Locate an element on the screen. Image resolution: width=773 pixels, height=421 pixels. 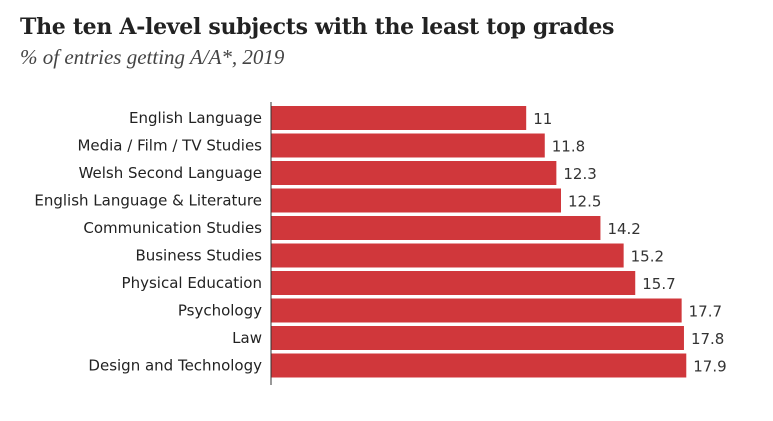
value-label: 17.7 is located at coordinates (705, 312).